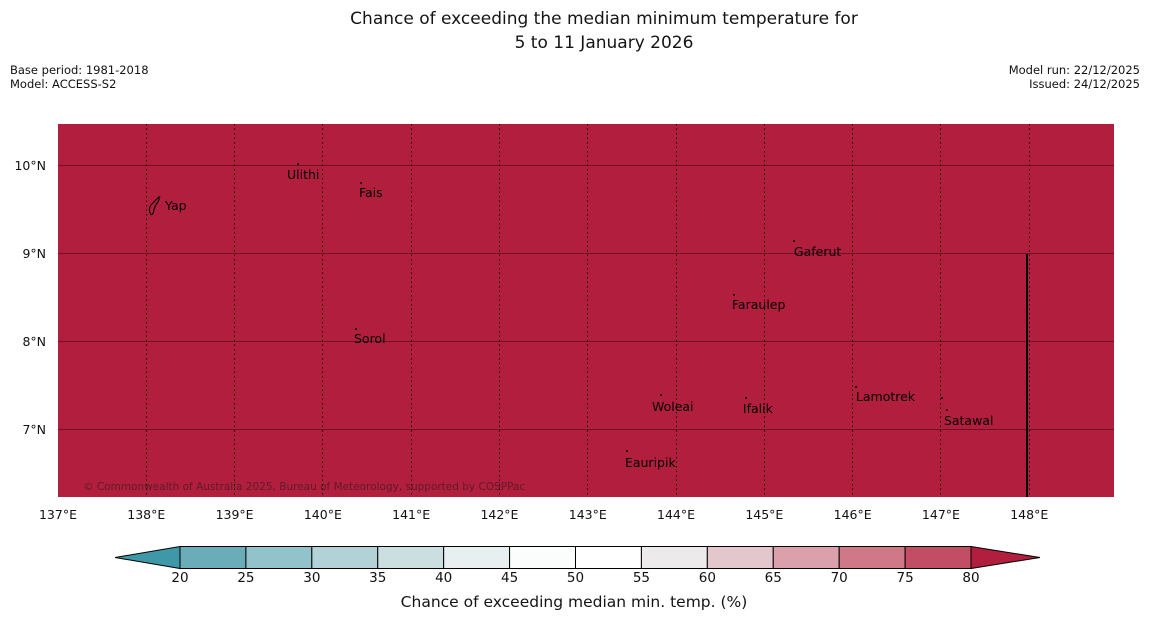  Describe the element at coordinates (940, 514) in the screenshot. I see `longitude-tick-label: 147°E` at that location.